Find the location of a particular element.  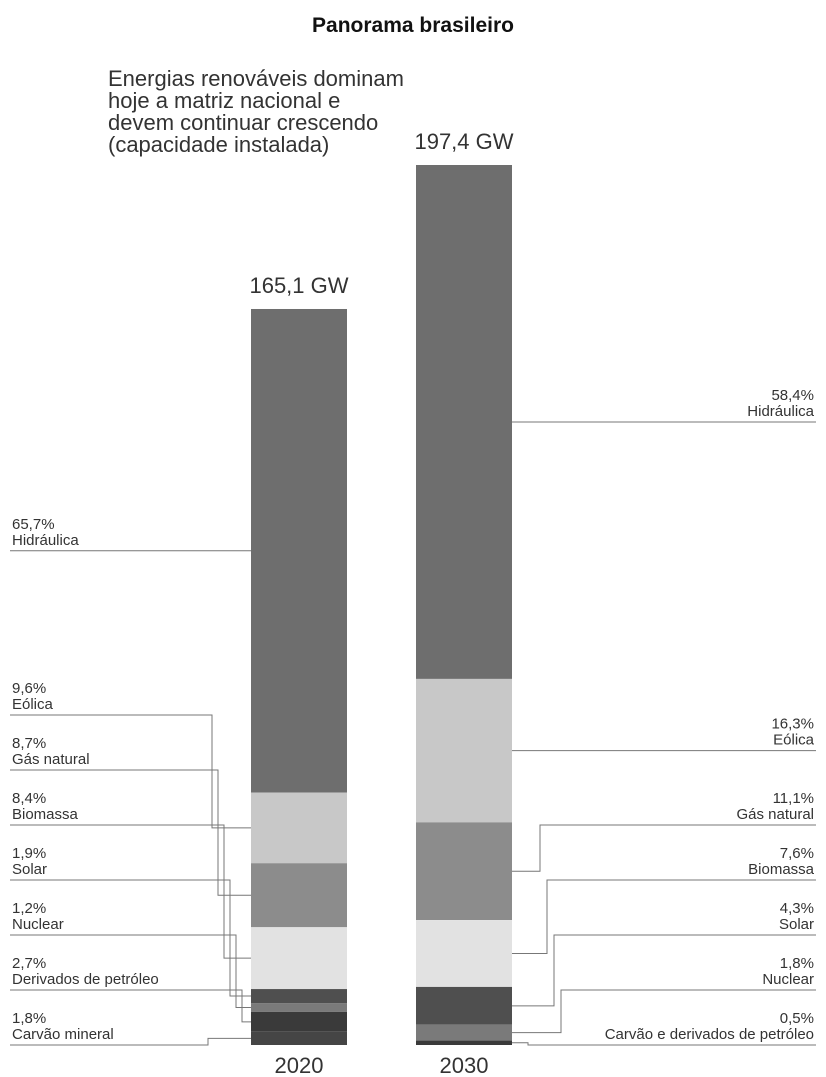

series-label-2030-carvao-e-derivados-de-petroleo: Carvão e derivados de petróleo is located at coordinates (709, 1034).